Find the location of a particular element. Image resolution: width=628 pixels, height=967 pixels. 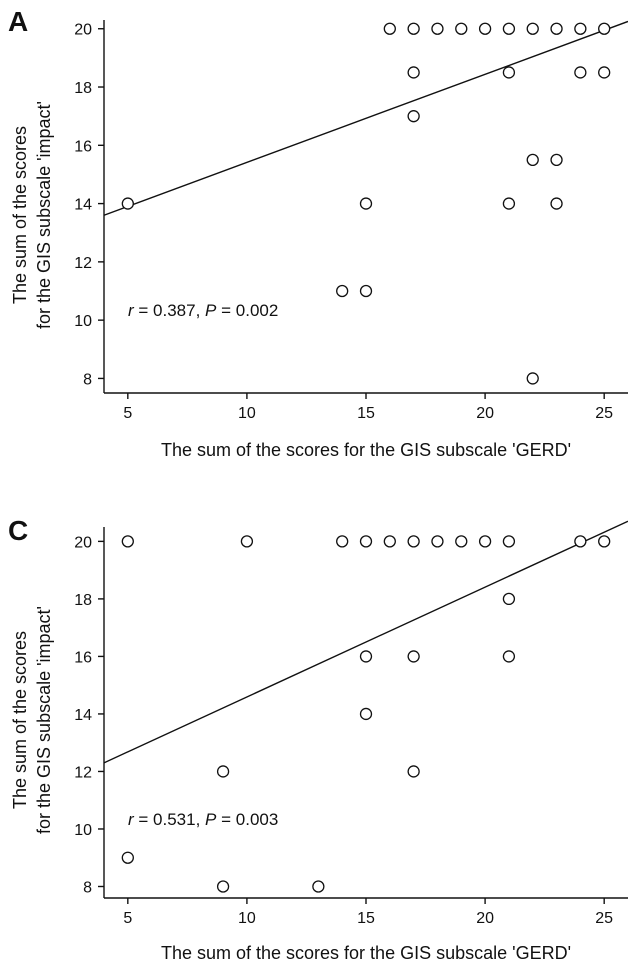

panel-a-stat-annotation: r = 0.387, P = 0.002 is located at coordinates (203, 310).